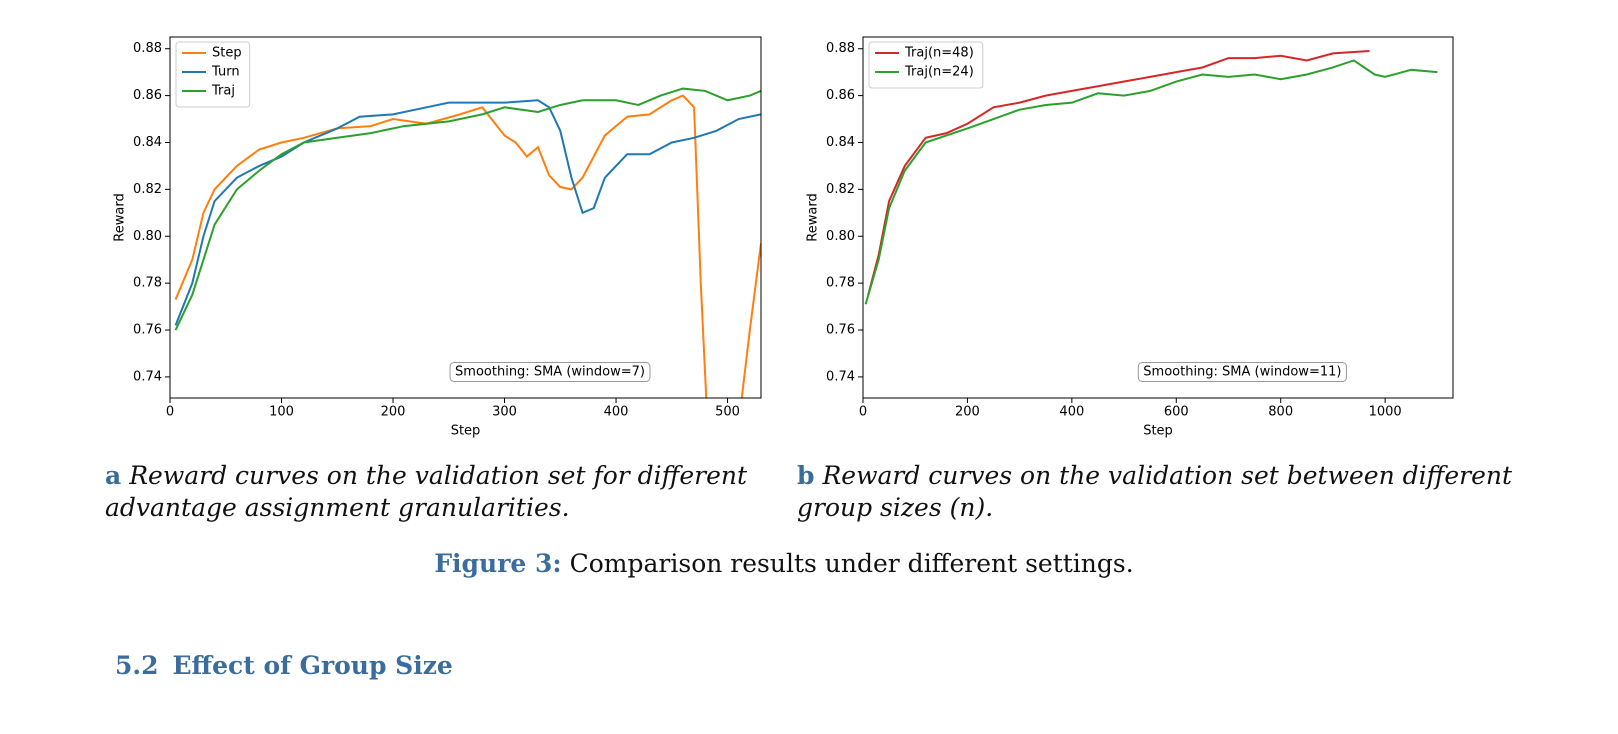 This screenshot has width=1618, height=734. What do you see at coordinates (113, 475) in the screenshot?
I see `subcaption-label: a` at bounding box center [113, 475].